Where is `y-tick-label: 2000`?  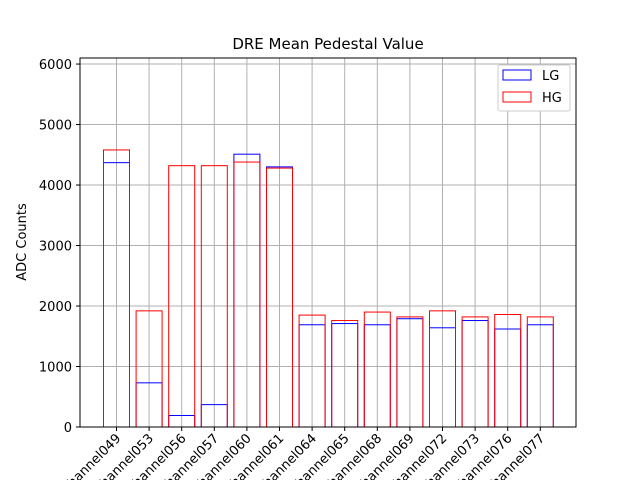 y-tick-label: 2000 is located at coordinates (55, 307).